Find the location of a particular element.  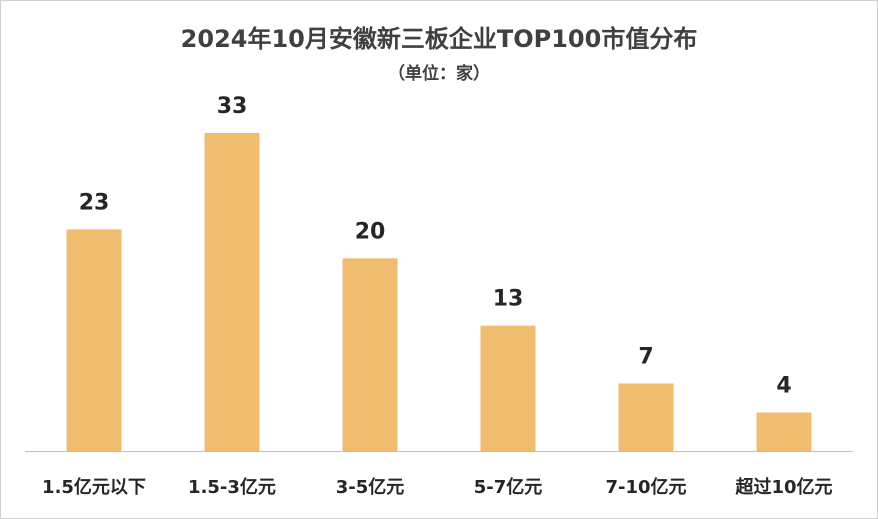

category-label-1: 1.5亿元以下 is located at coordinates (94, 487).